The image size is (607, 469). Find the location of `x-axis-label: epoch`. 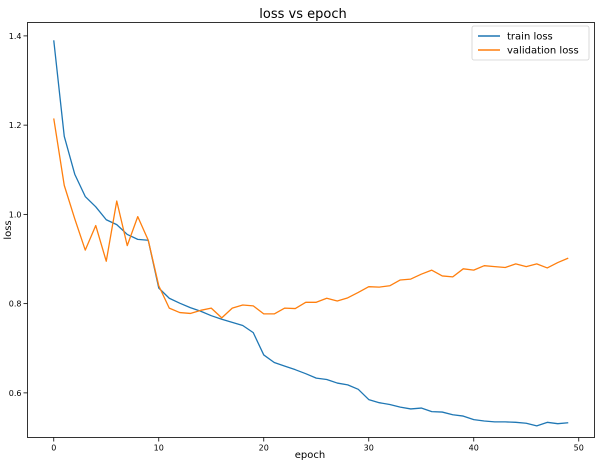

x-axis-label: epoch is located at coordinates (310, 455).